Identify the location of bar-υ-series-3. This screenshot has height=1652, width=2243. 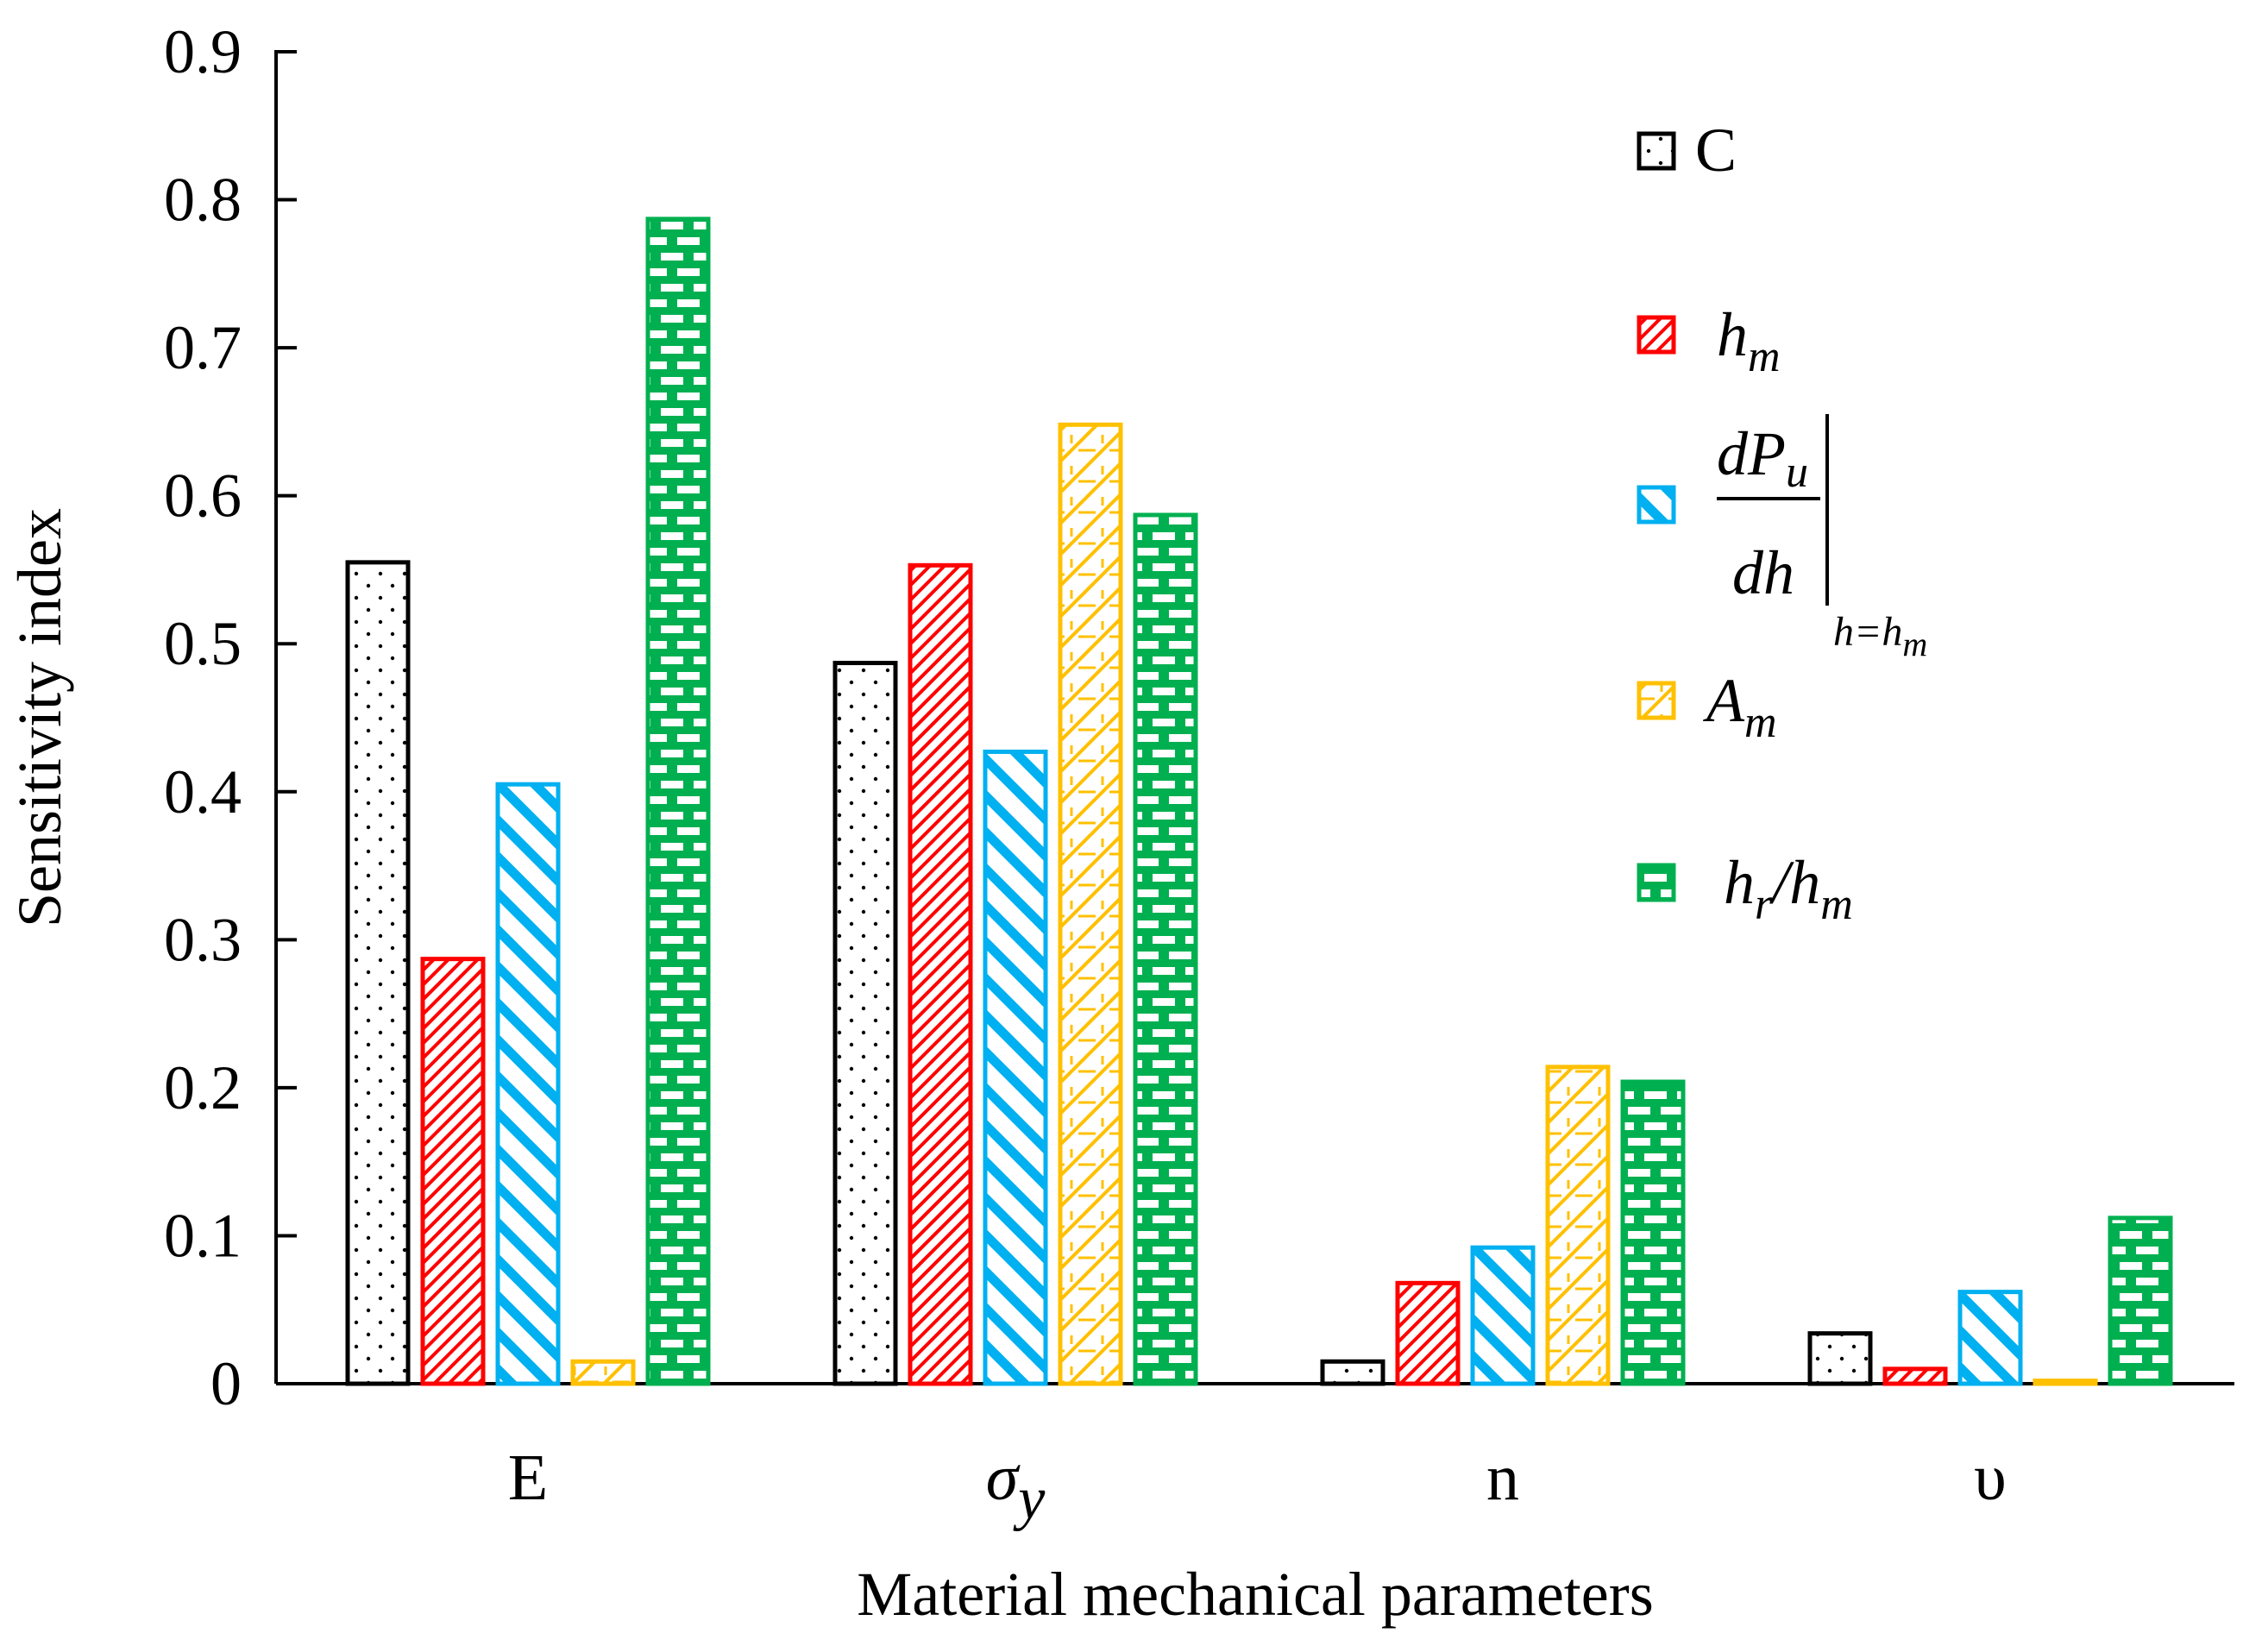
(2065, 1382).